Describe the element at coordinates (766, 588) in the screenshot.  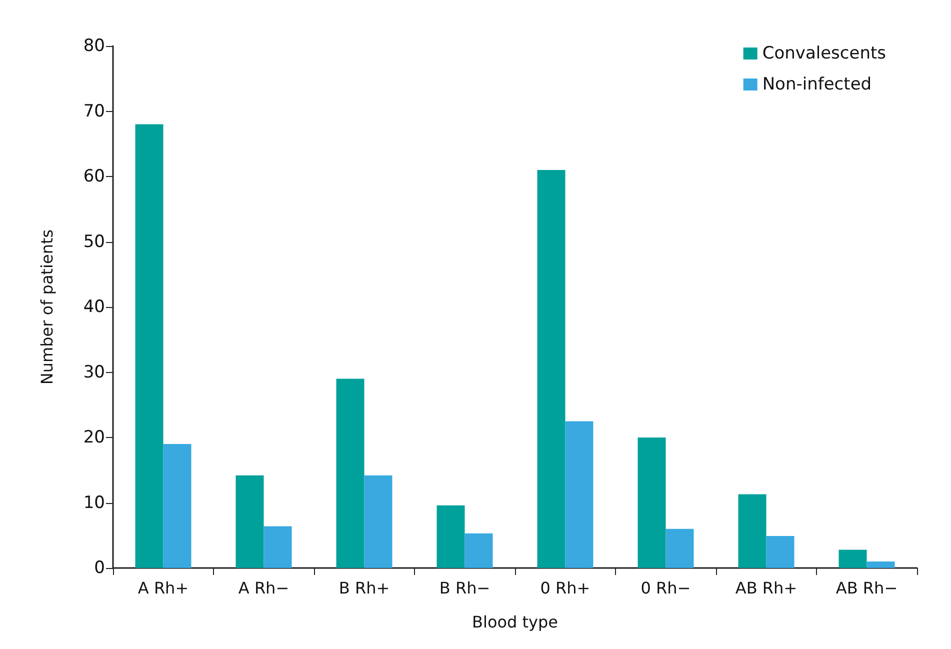
I see `x-tick-label: AB Rh+` at that location.